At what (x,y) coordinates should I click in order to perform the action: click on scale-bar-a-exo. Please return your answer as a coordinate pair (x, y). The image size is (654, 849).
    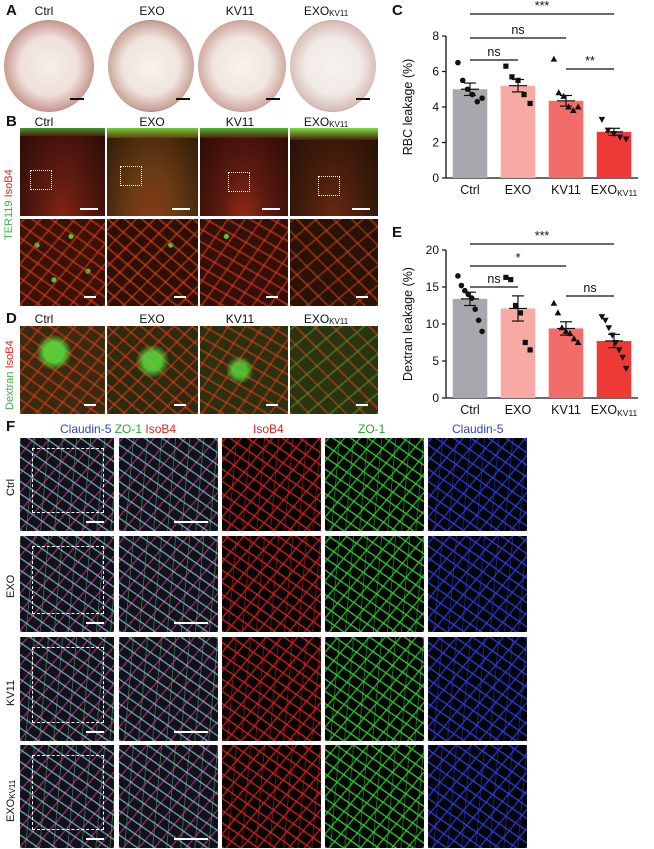
    Looking at the image, I should click on (183, 99).